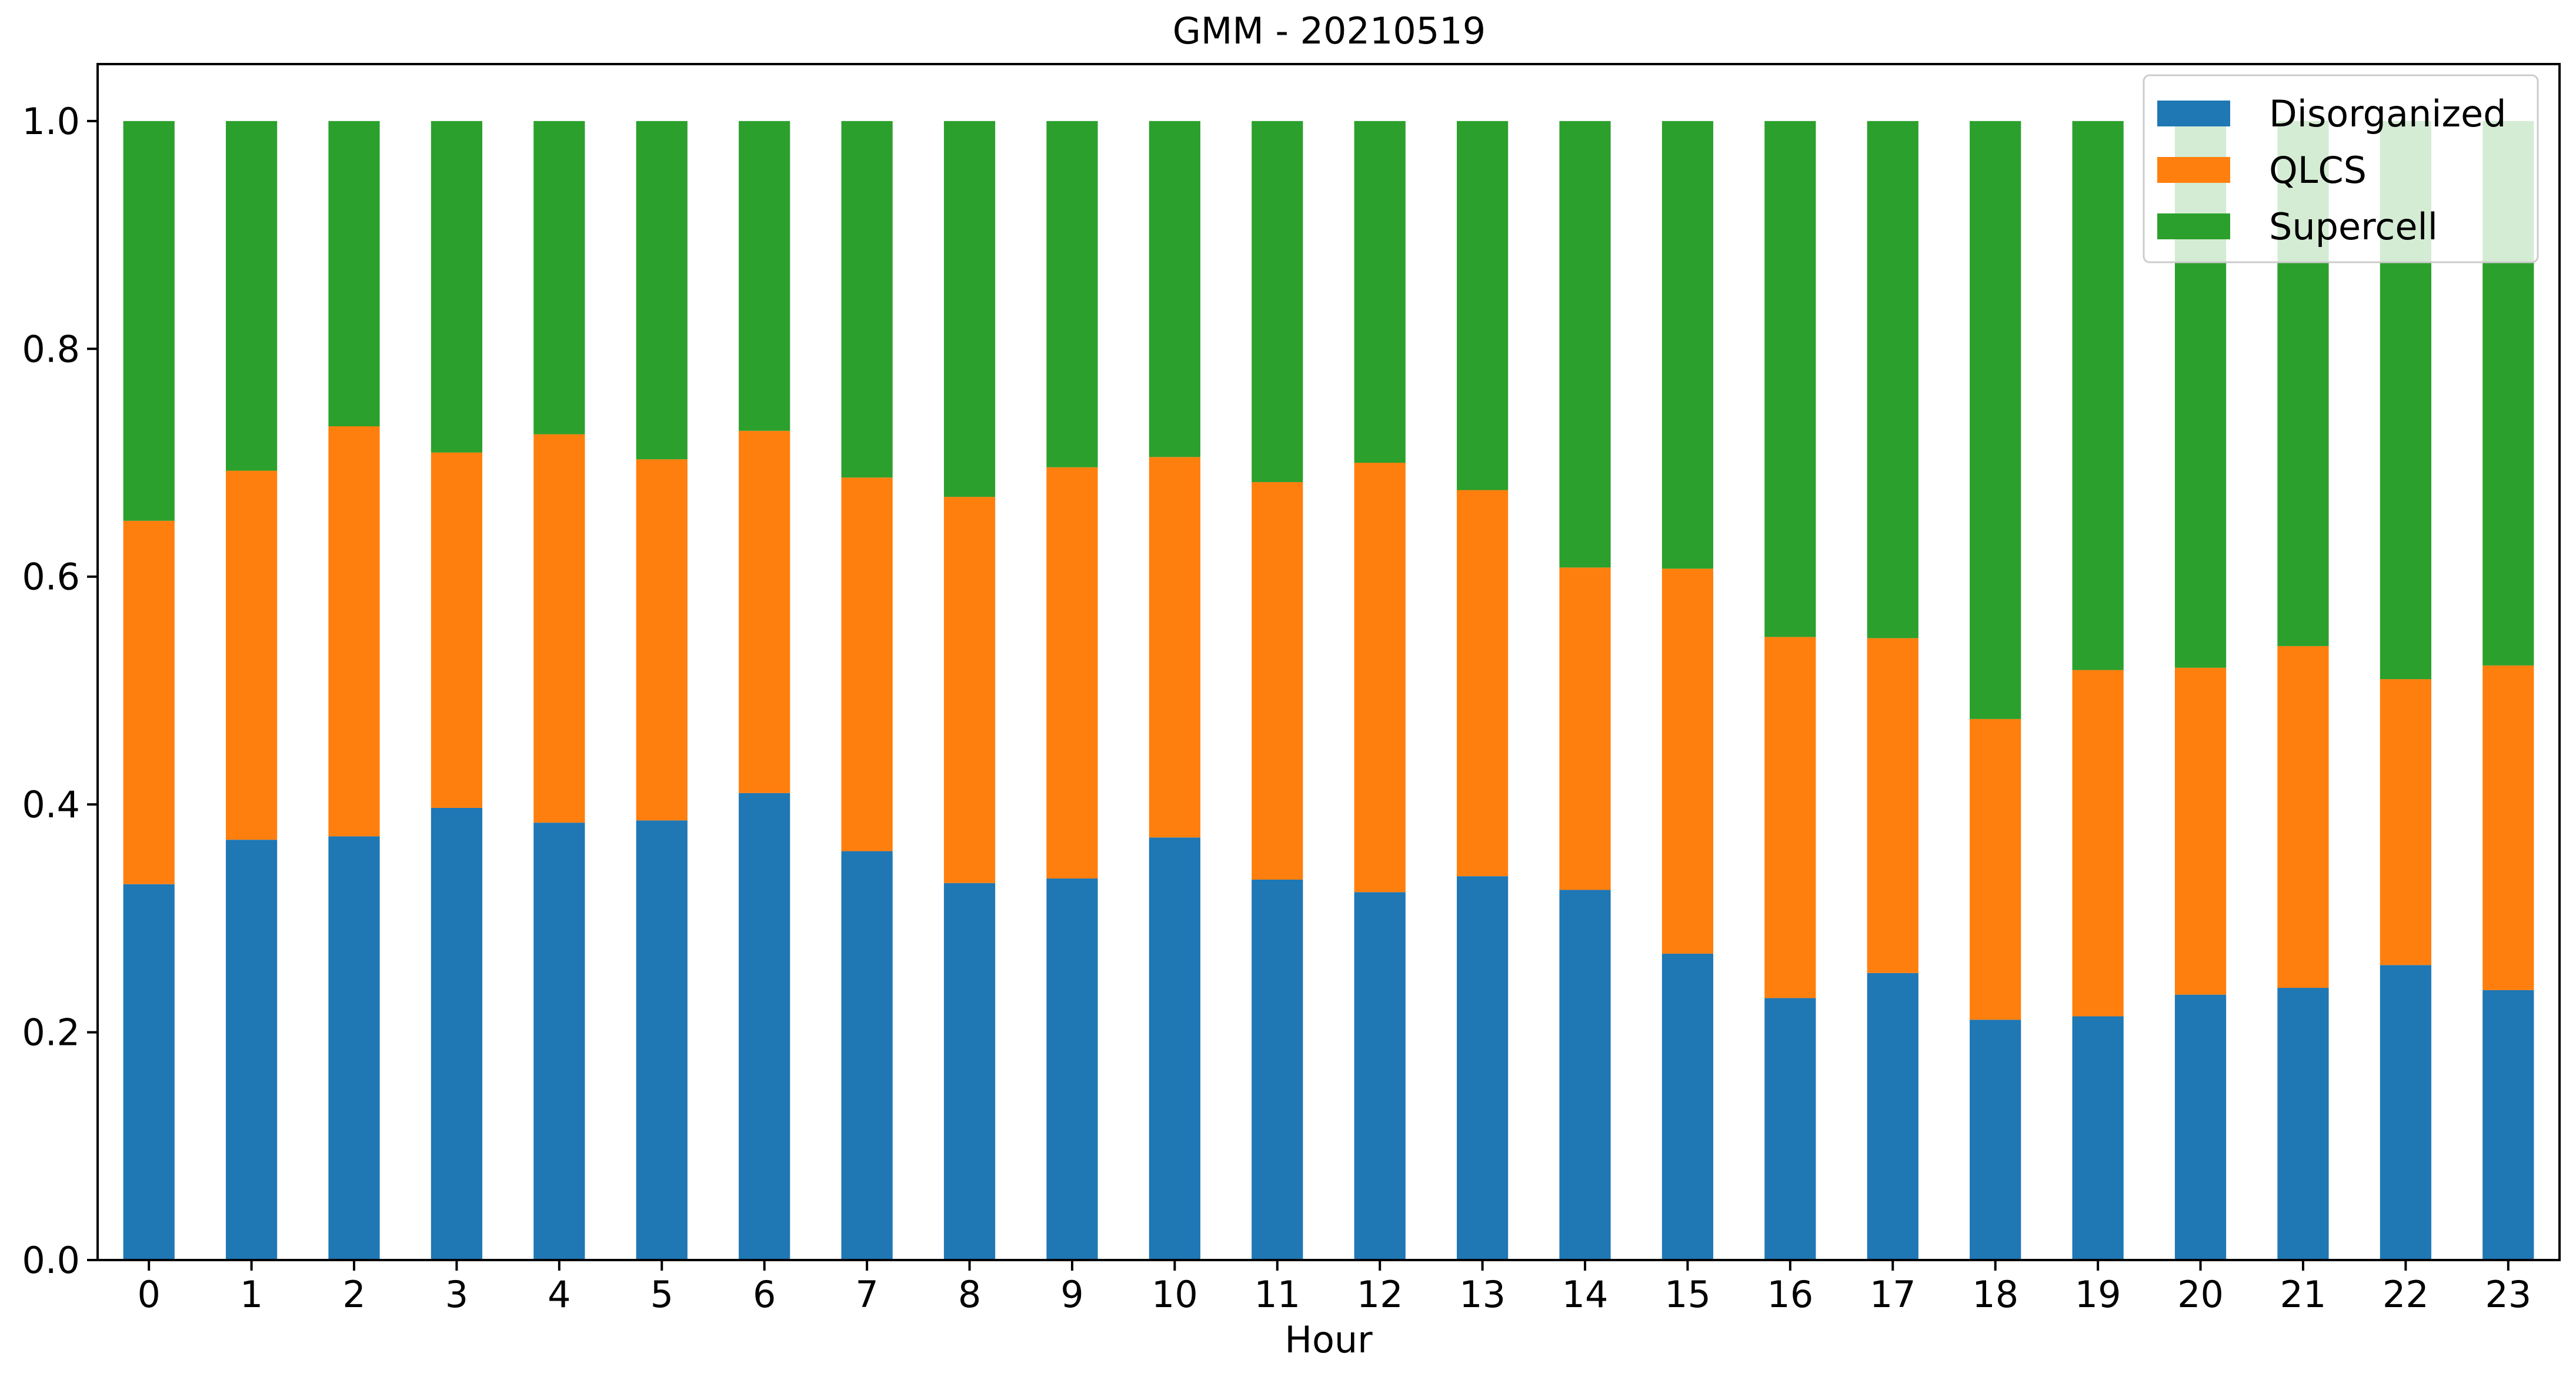 The width and height of the screenshot is (2576, 1380). I want to click on x-tick-label: 4, so click(559, 1294).